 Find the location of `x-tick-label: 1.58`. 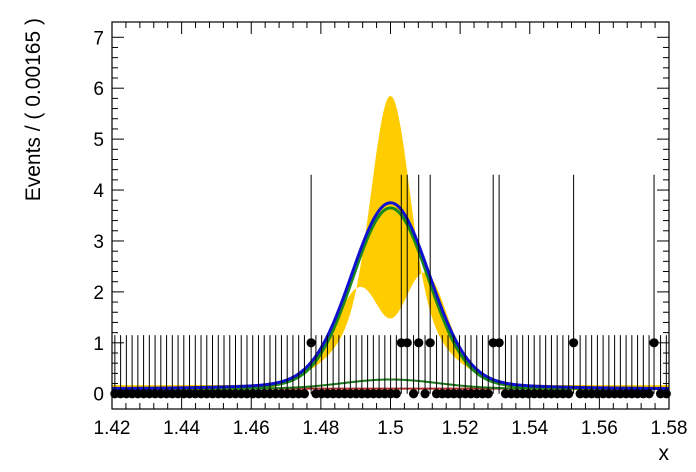

x-tick-label: 1.58 is located at coordinates (669, 428).